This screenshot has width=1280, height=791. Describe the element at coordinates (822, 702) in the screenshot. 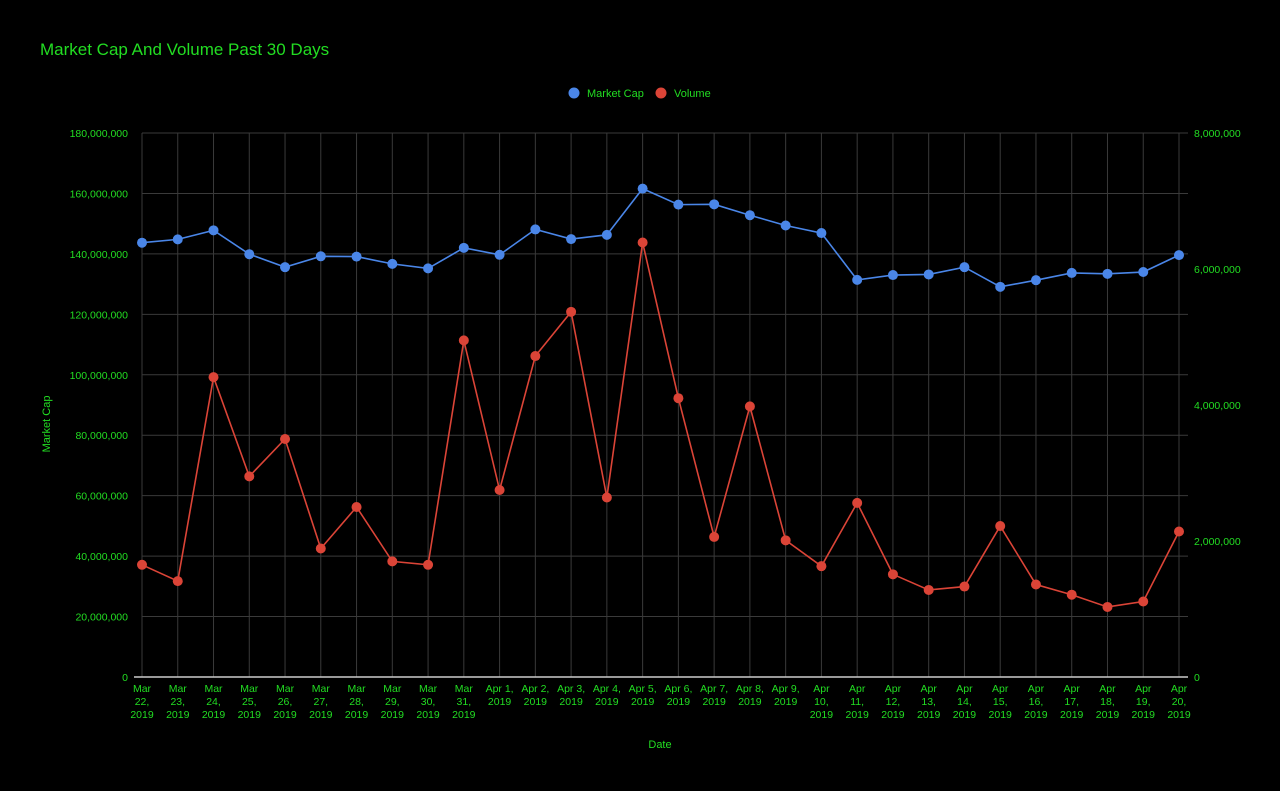

I see `x-tick-label: Apr 10, 2019` at that location.